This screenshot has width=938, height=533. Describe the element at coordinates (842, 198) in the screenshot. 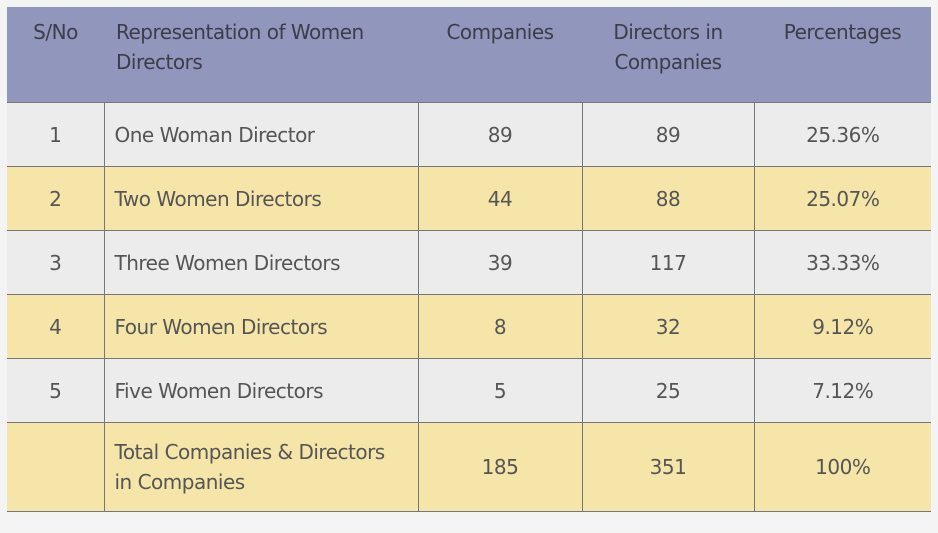

I see `percentage-cell: 25.07%` at that location.